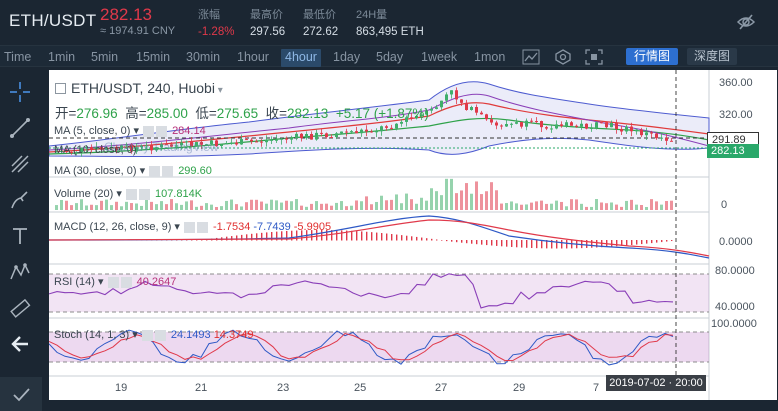 This screenshot has height=411, width=778. Describe the element at coordinates (105, 57) in the screenshot. I see `tf-5min: 5min` at that location.